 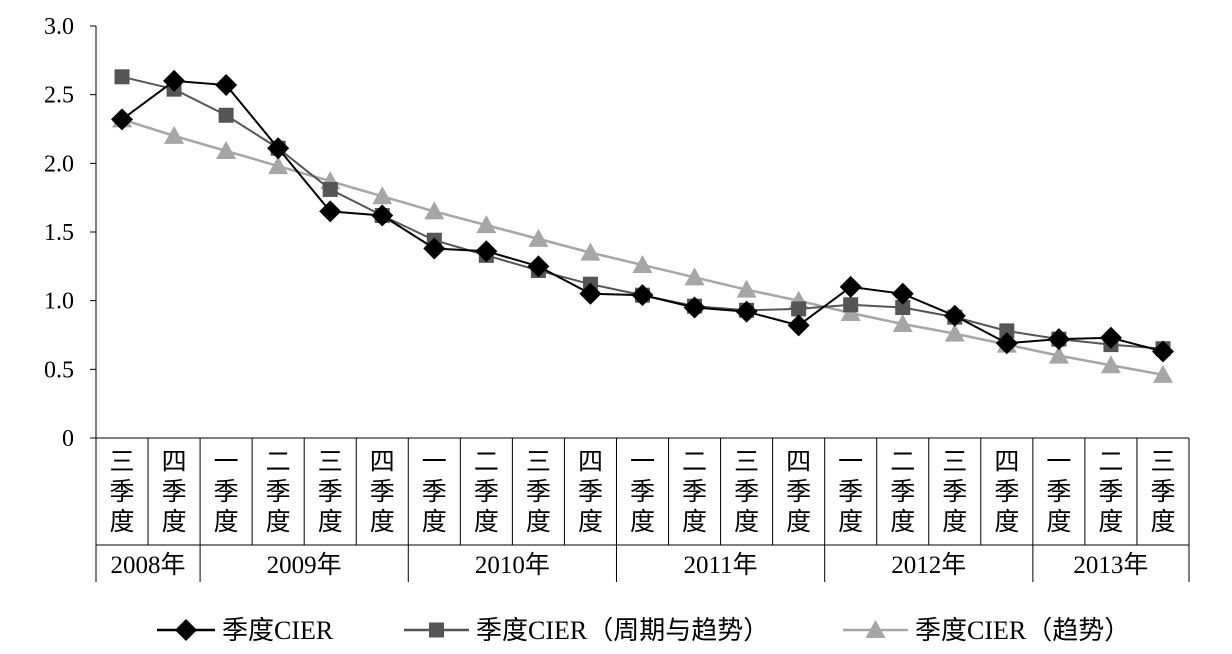 I want to click on year-label: 2009年, so click(x=304, y=565).